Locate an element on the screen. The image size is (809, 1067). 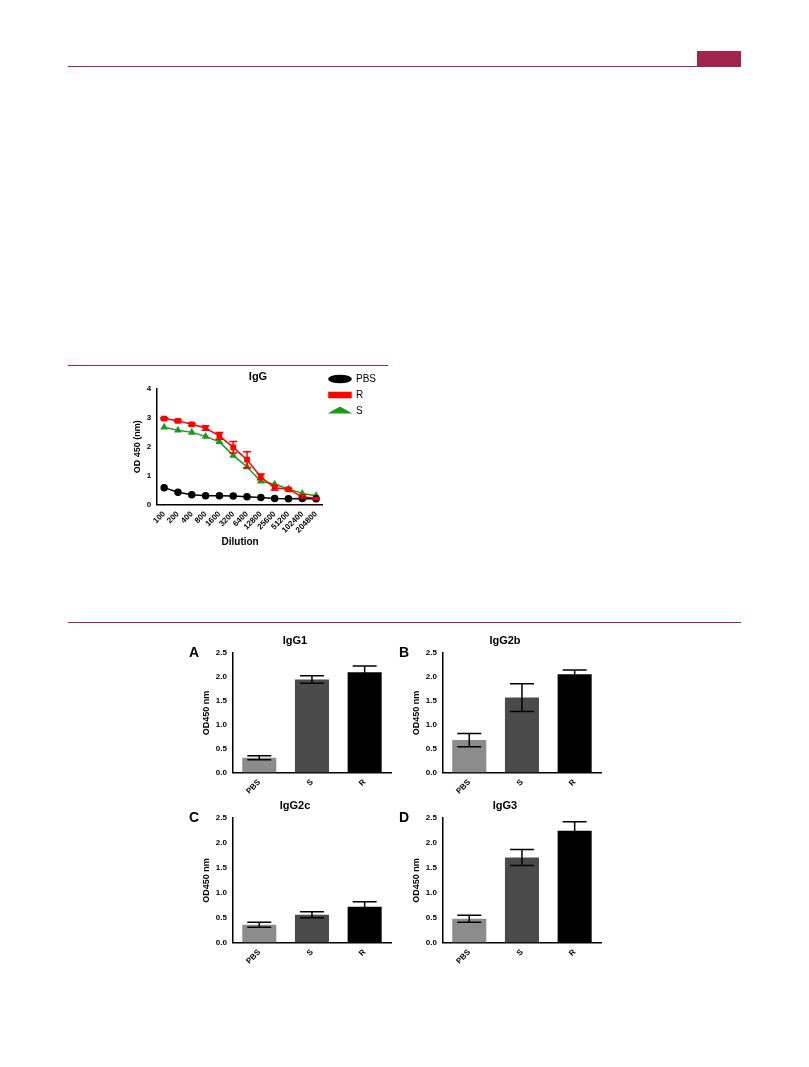
x-axis-title: Dilution is located at coordinates (240, 541).